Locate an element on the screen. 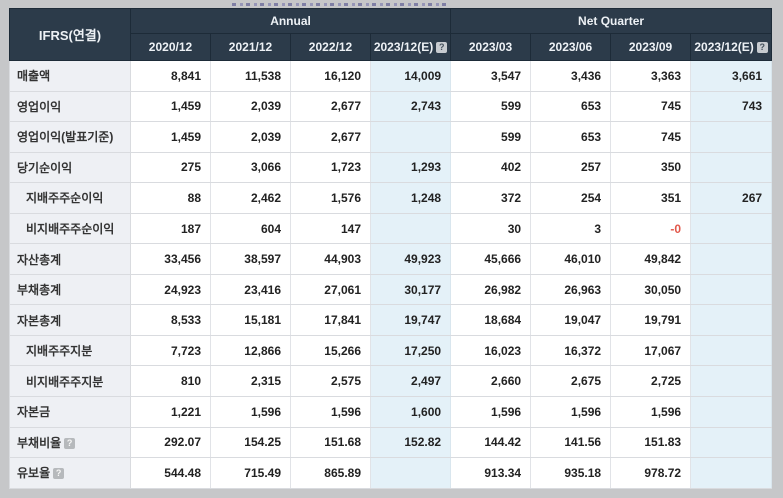 Image resolution: width=783 pixels, height=498 pixels. clipped-text-pixels is located at coordinates (339, 4).